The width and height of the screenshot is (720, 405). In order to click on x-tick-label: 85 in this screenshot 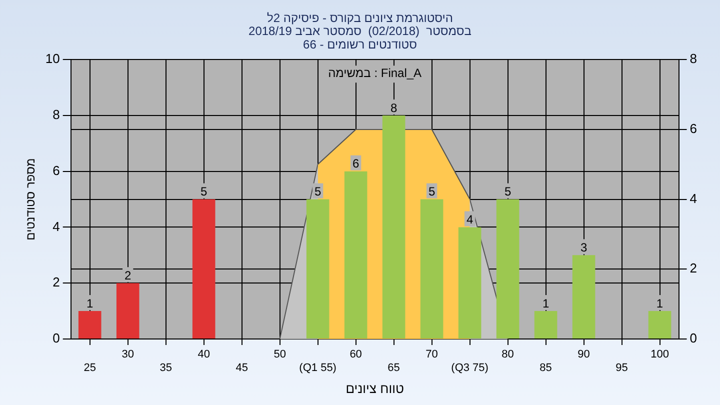, I will do `click(546, 368)`.